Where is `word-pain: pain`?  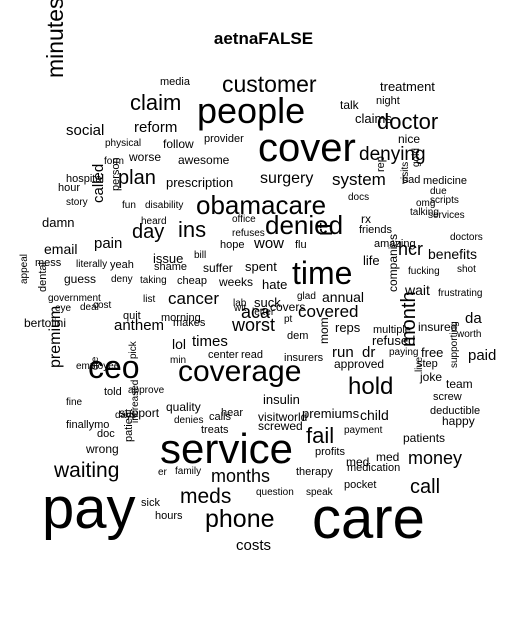 word-pain: pain is located at coordinates (108, 243).